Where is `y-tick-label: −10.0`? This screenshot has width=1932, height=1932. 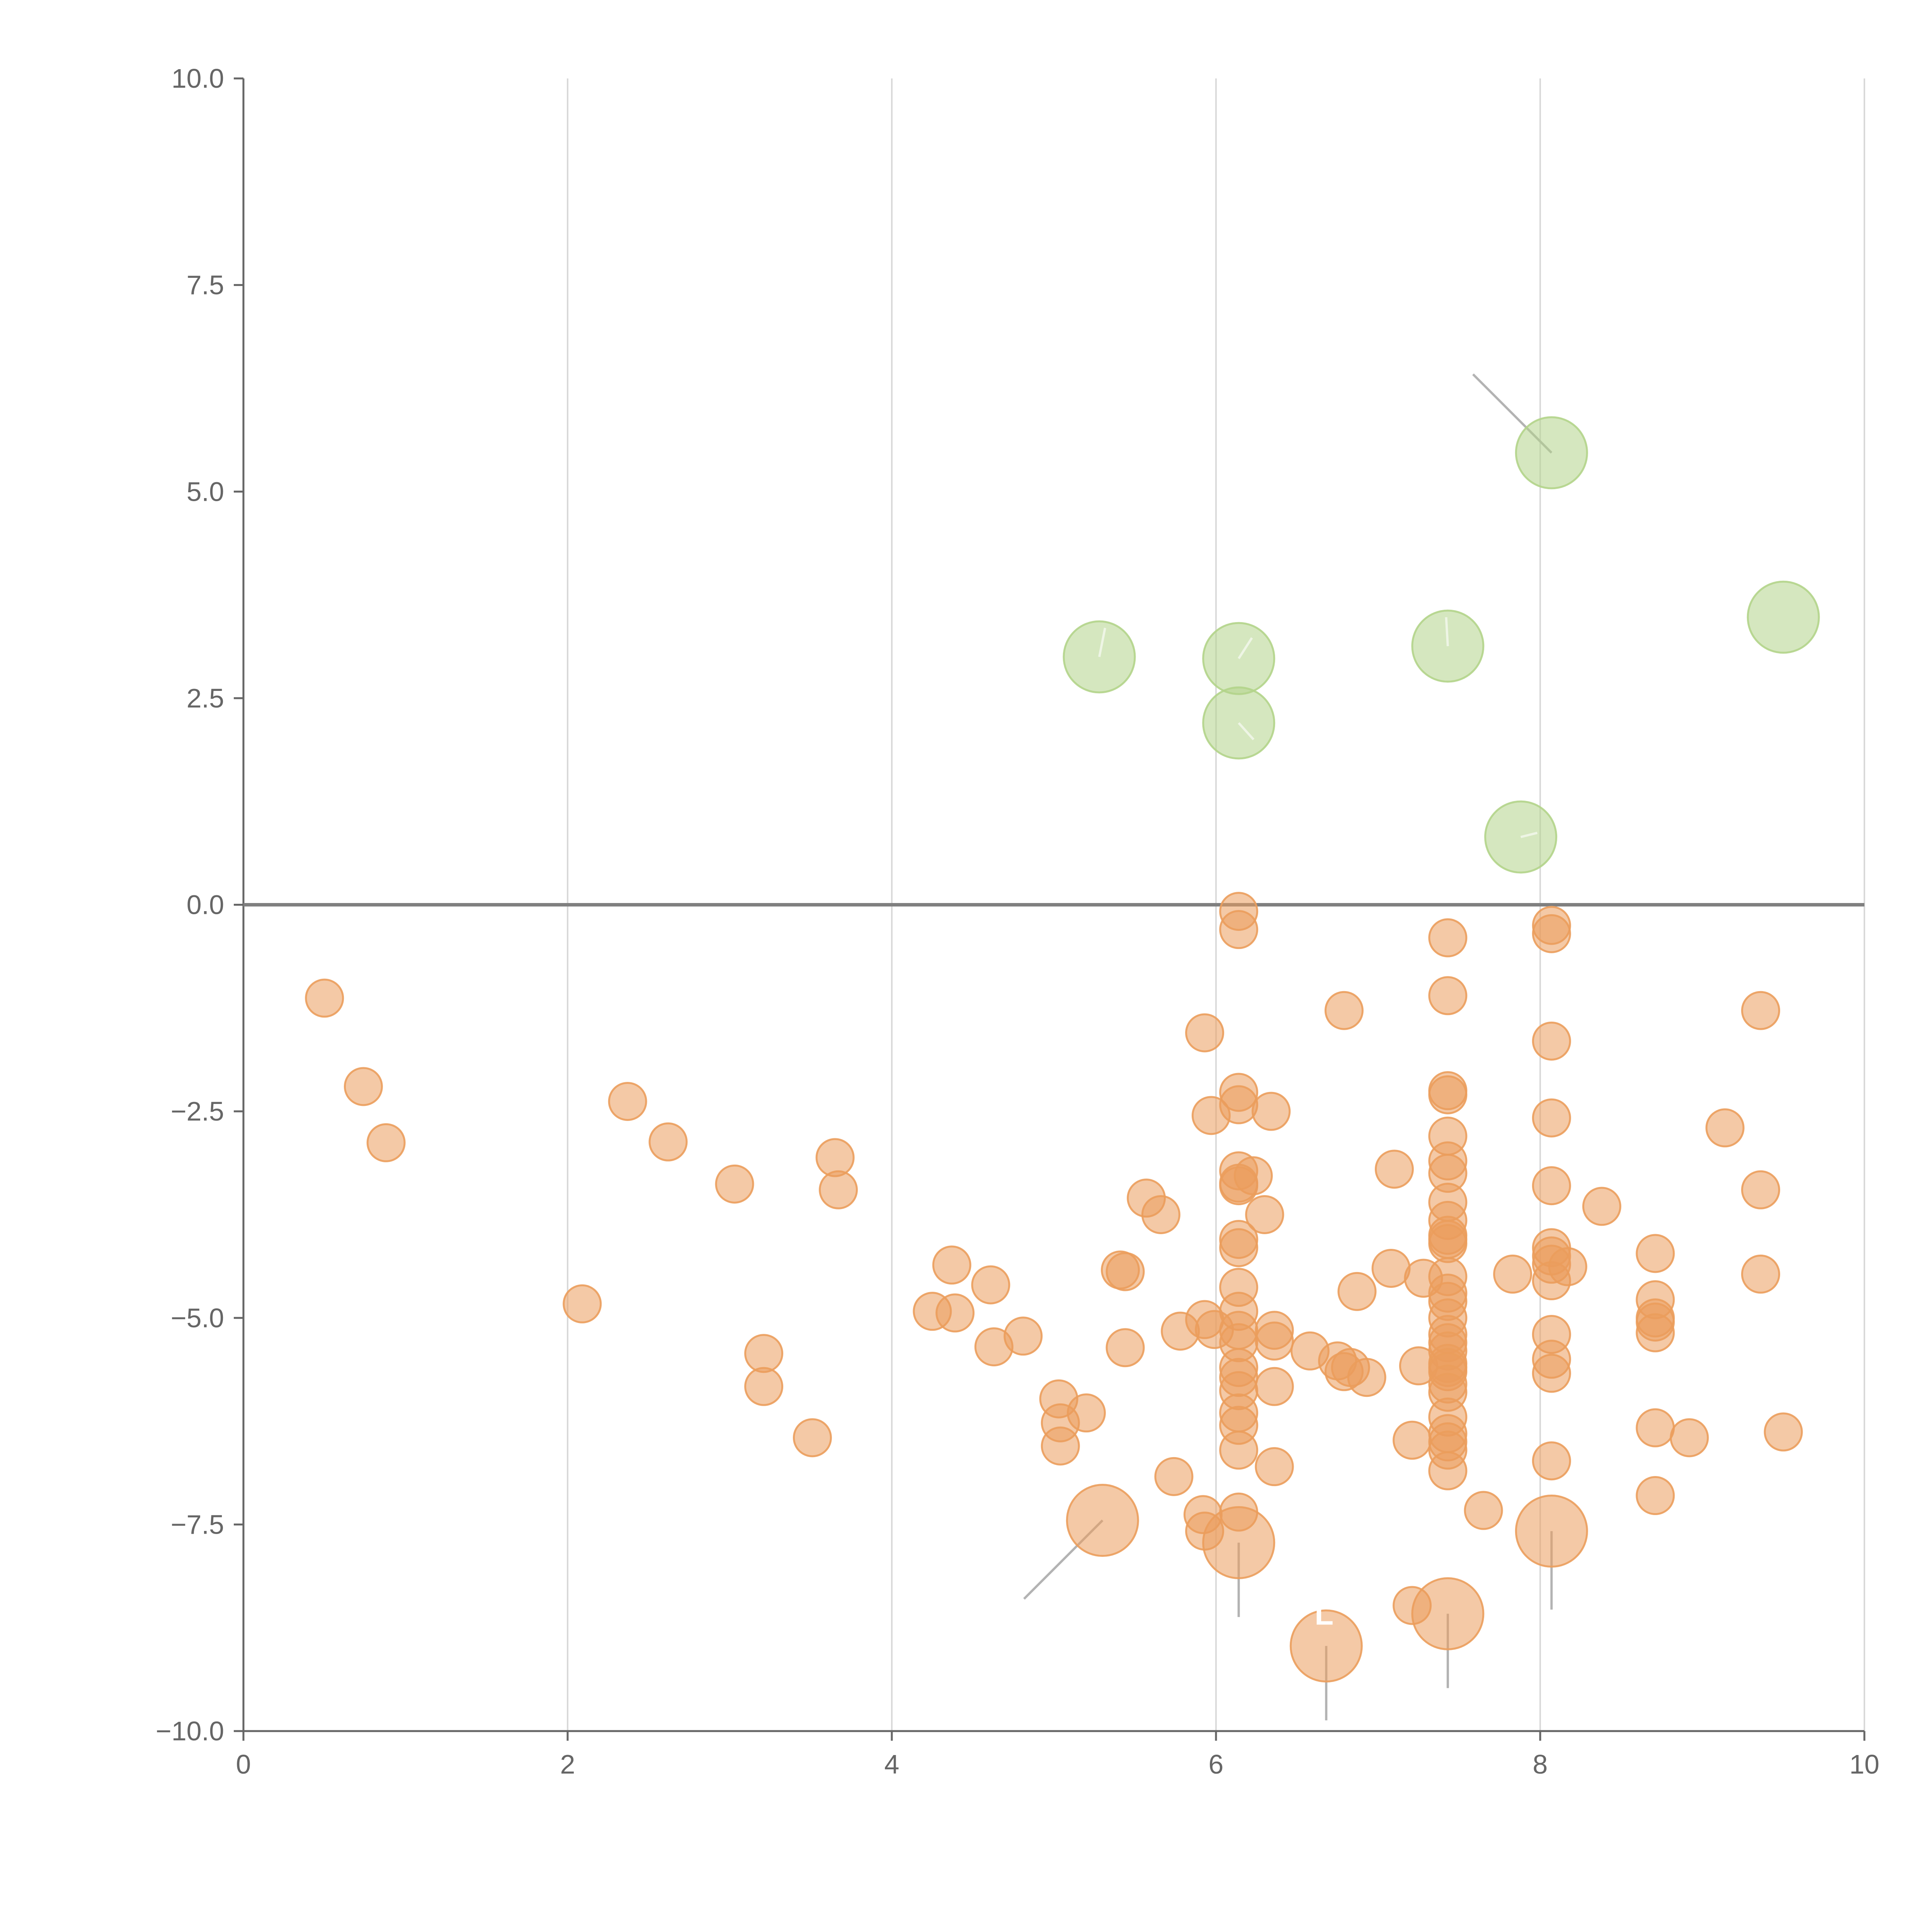 y-tick-label: −10.0 is located at coordinates (190, 1731).